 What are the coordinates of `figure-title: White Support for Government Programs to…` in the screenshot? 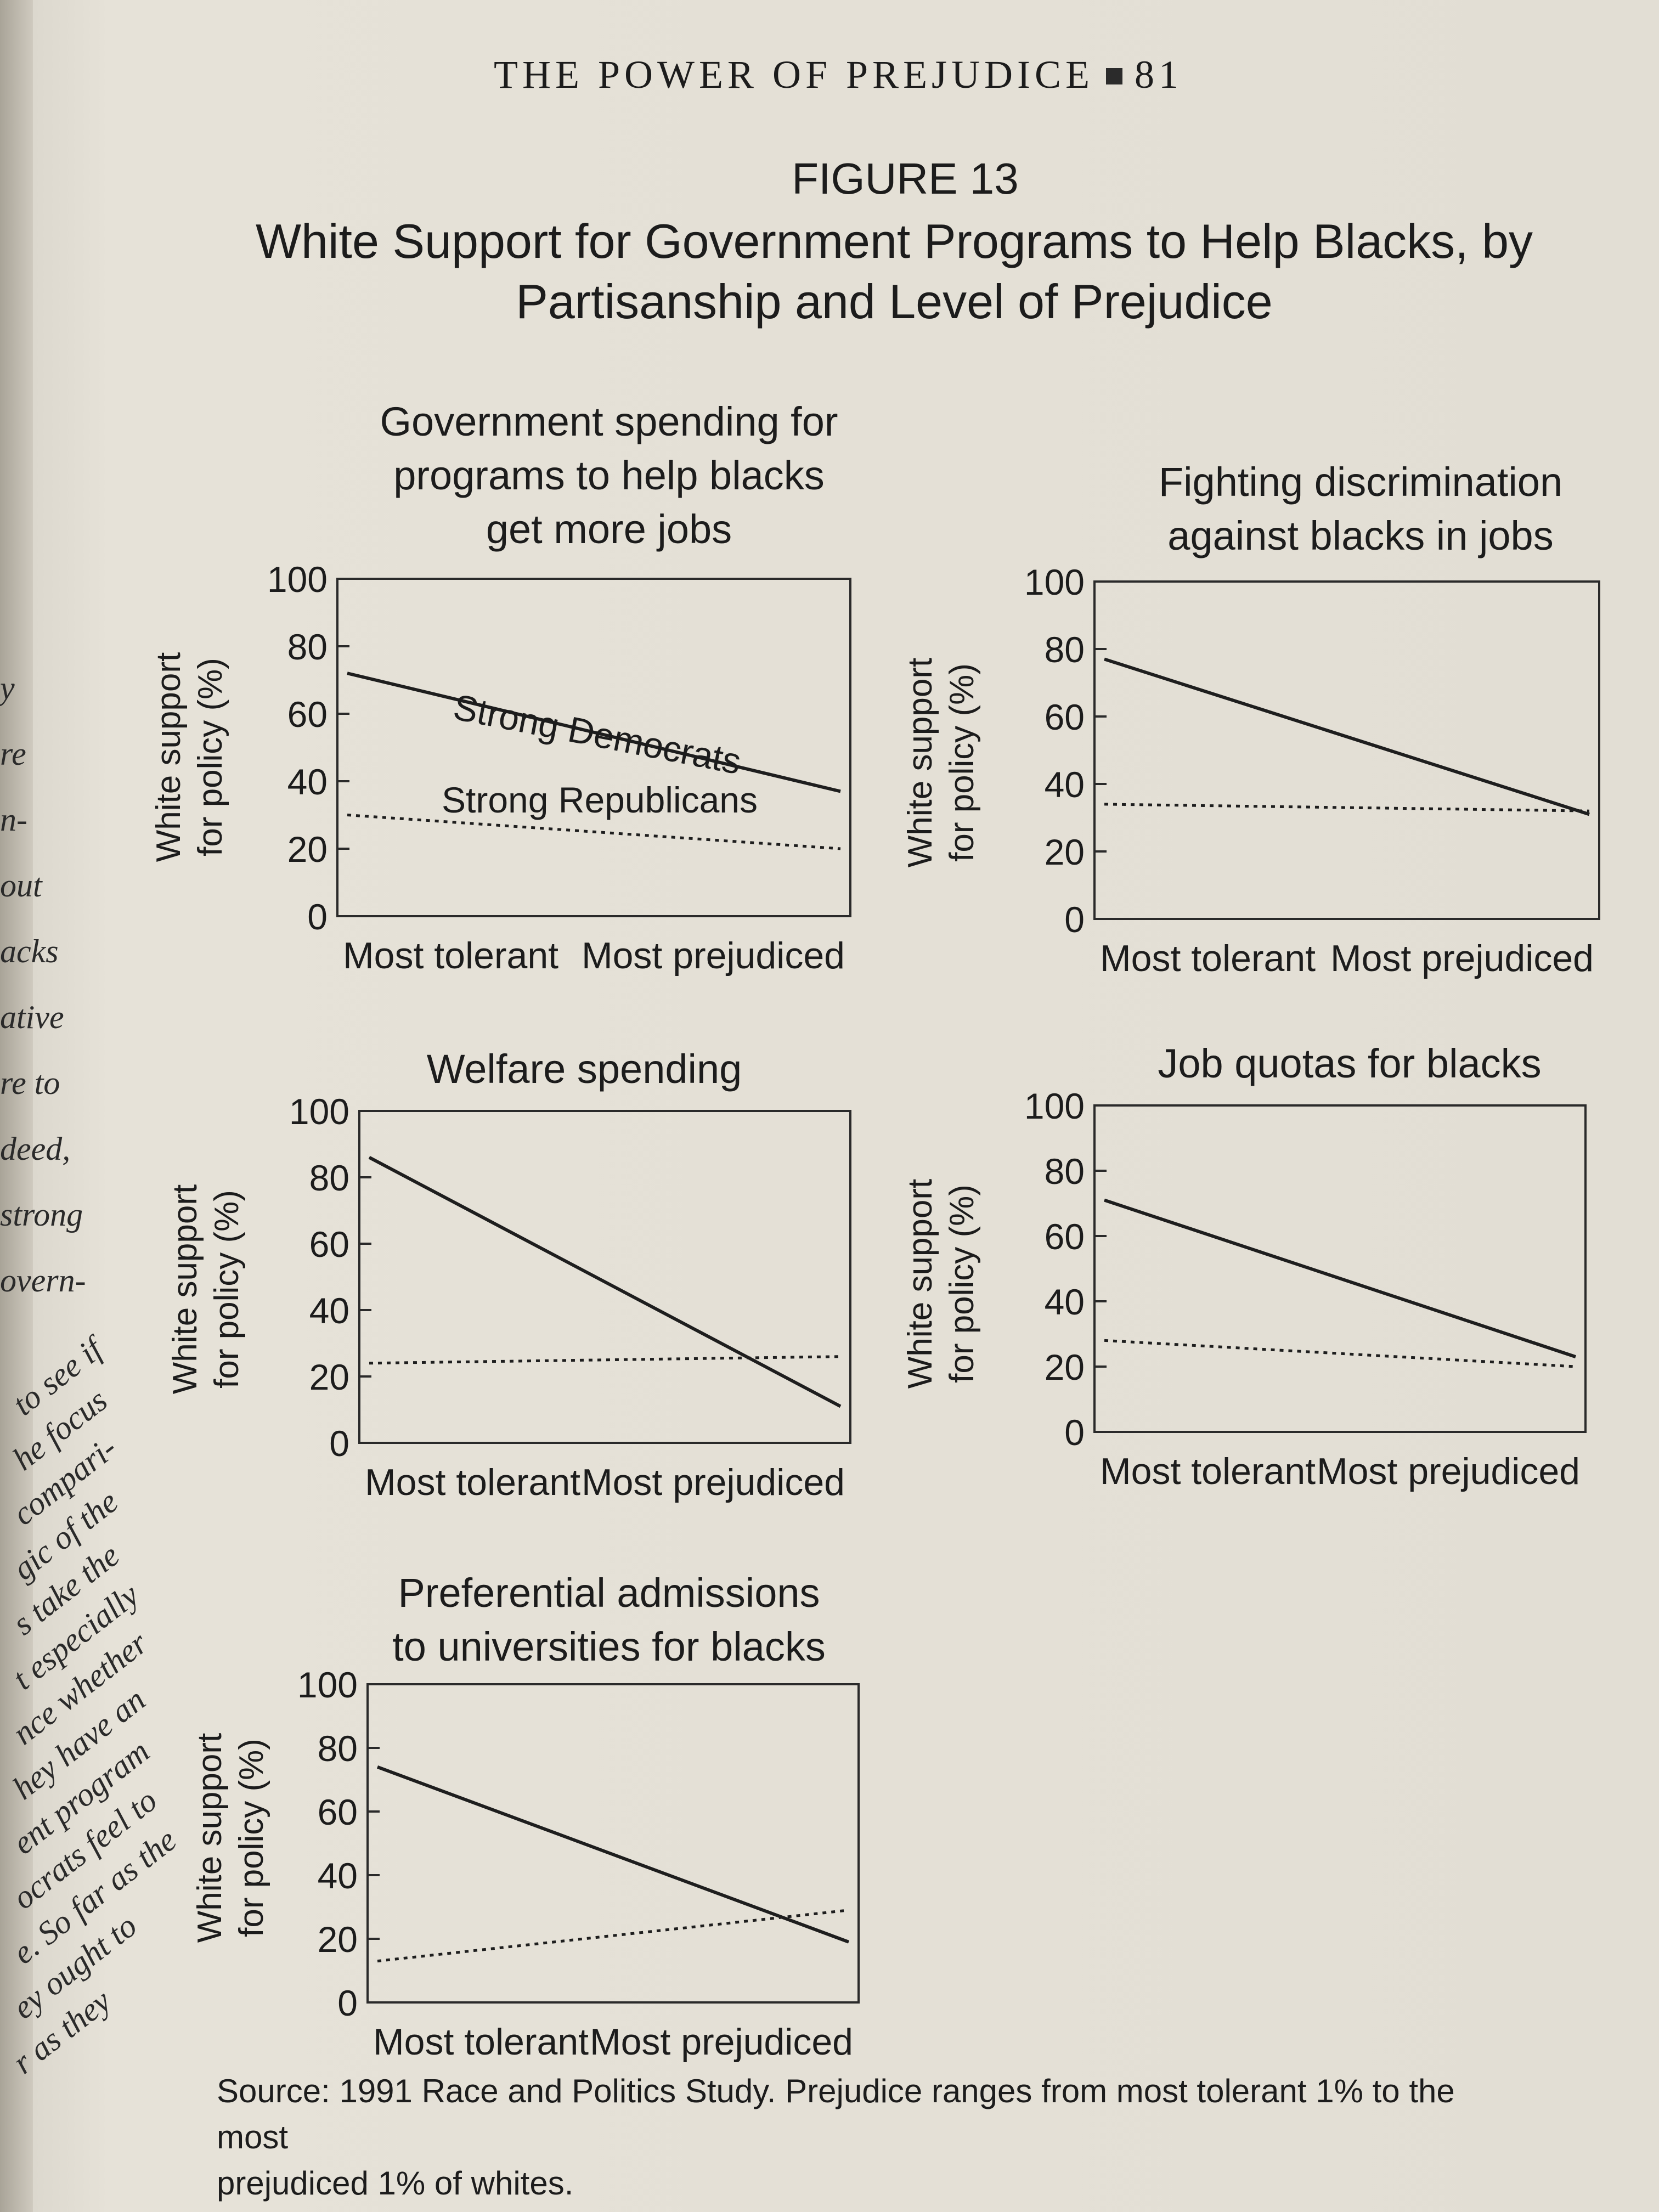 It's located at (894, 271).